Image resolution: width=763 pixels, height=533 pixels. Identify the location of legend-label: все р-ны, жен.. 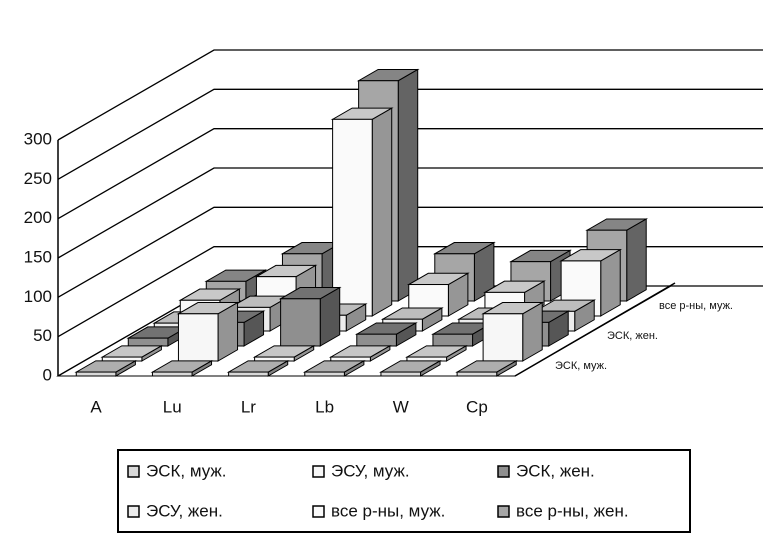
(572, 510).